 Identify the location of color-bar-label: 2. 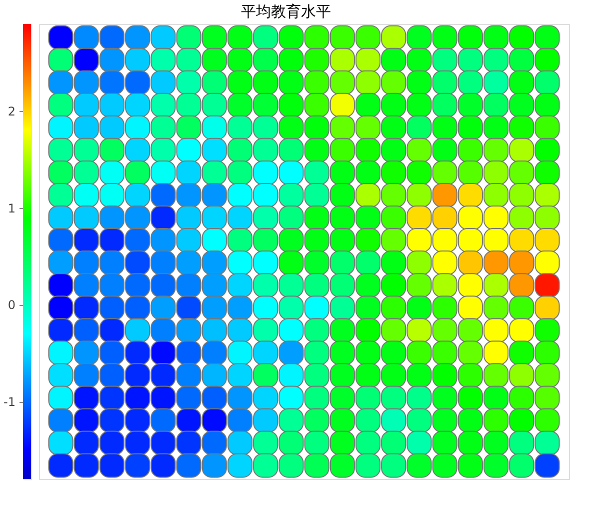
(12, 111).